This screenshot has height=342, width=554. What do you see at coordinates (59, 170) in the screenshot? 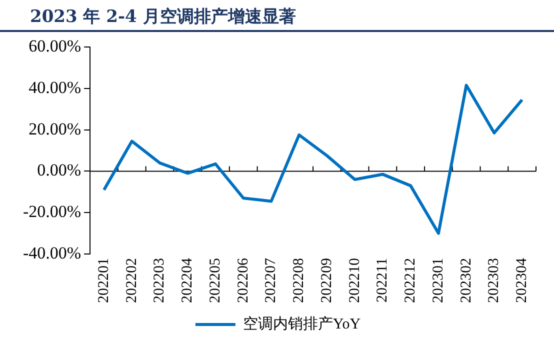
I see `y-tick-label: 0.00%` at bounding box center [59, 170].